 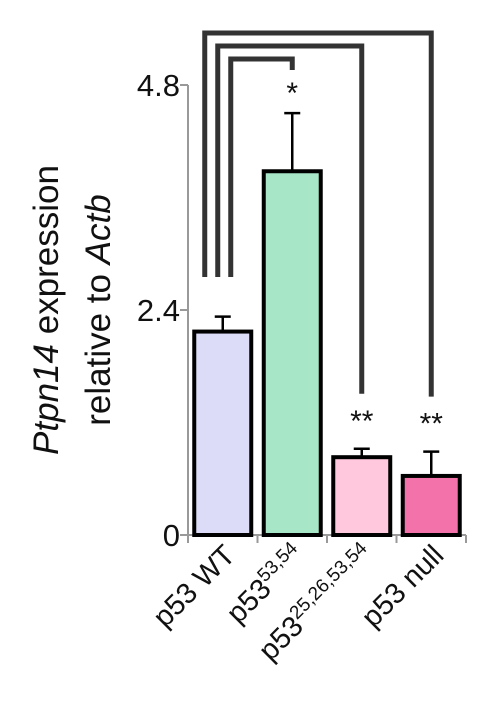 I want to click on y-tick-label: 4.8, so click(x=158, y=85).